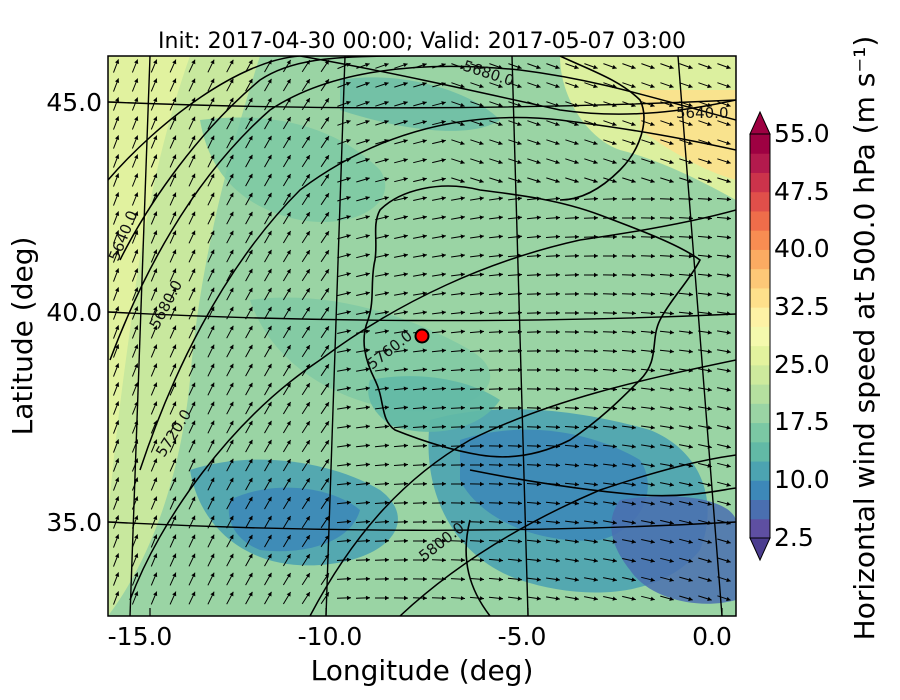  Describe the element at coordinates (712, 636) in the screenshot. I see `x-tick-label: 0.0` at that location.